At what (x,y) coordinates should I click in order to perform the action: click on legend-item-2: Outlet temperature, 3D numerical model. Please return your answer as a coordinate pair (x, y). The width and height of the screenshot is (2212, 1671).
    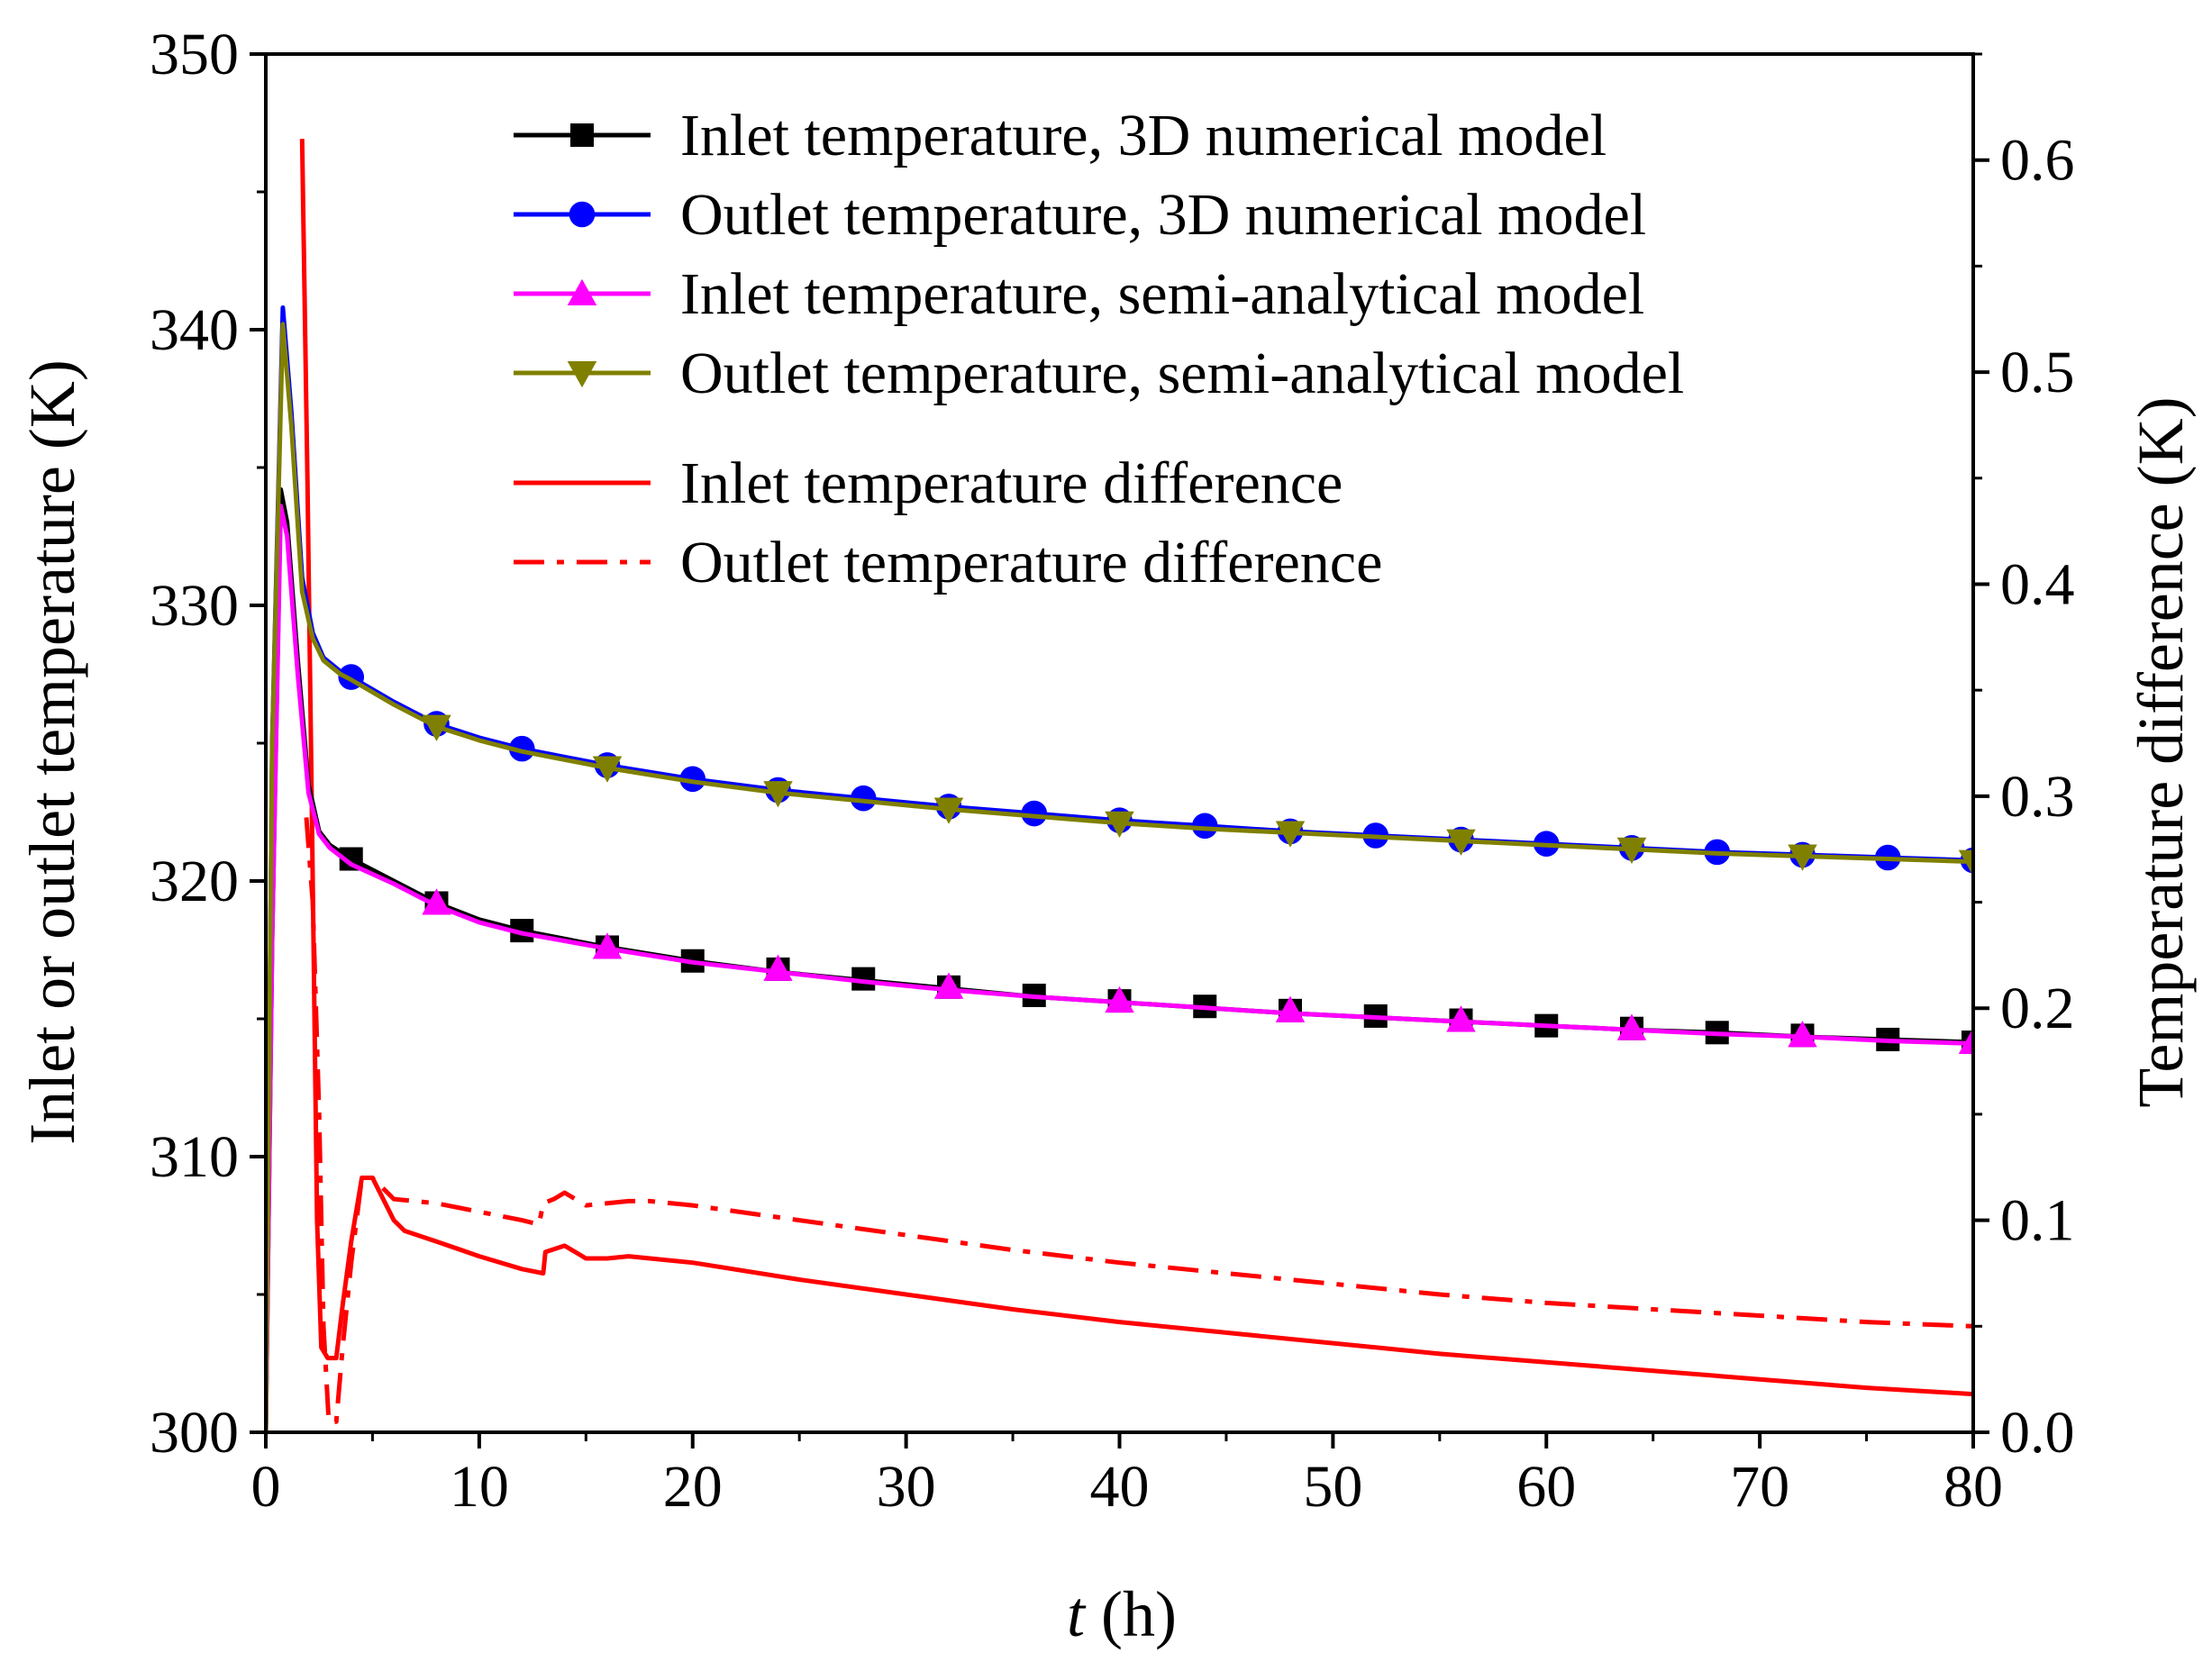
    Looking at the image, I should click on (1080, 215).